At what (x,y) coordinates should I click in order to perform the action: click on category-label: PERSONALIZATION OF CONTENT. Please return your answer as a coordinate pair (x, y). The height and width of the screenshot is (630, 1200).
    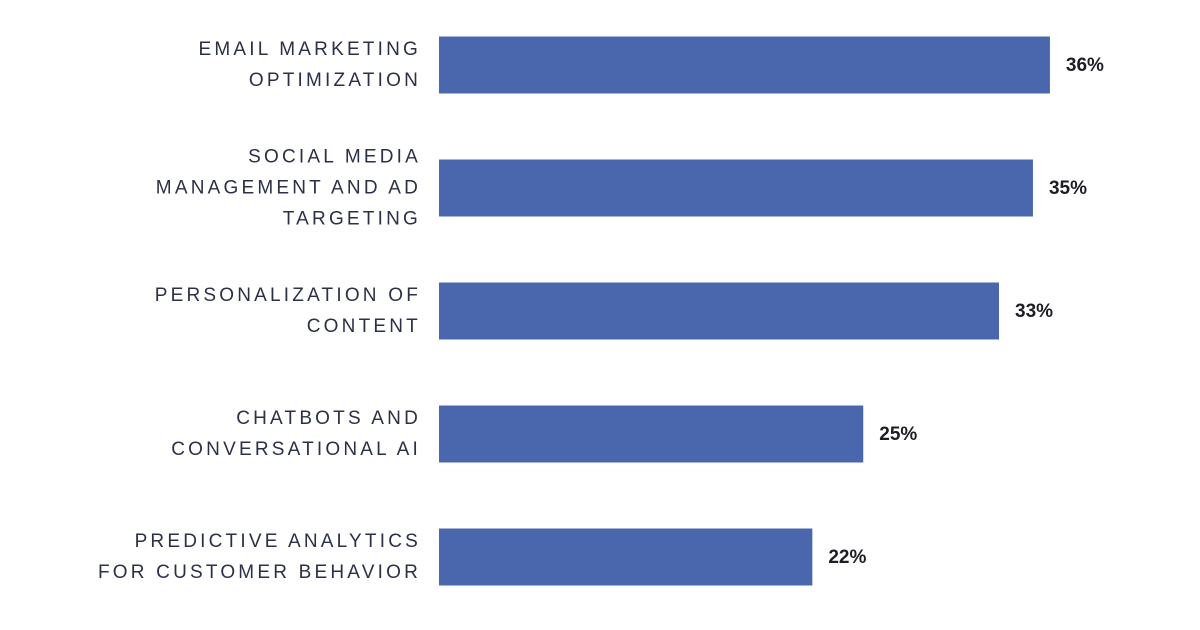
    Looking at the image, I should click on (287, 311).